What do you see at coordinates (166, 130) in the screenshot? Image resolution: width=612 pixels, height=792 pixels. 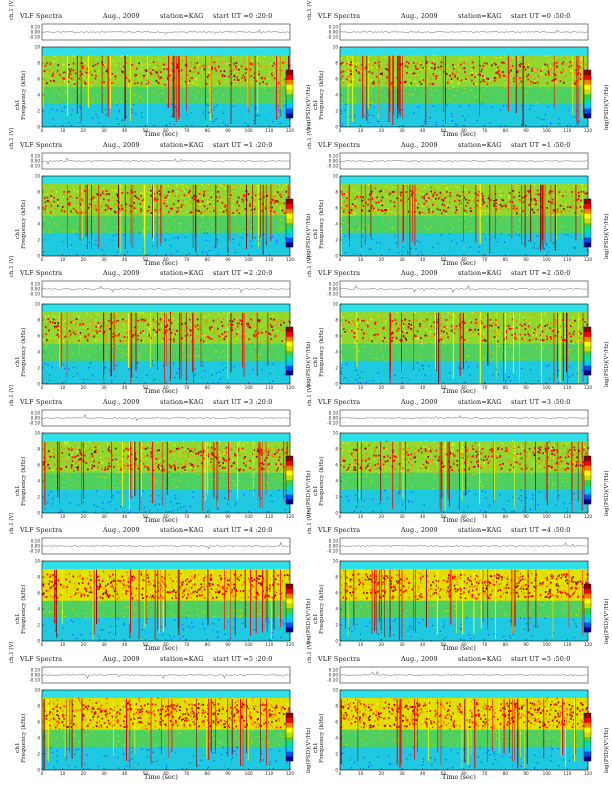 I see `x-tick-label: 60` at bounding box center [166, 130].